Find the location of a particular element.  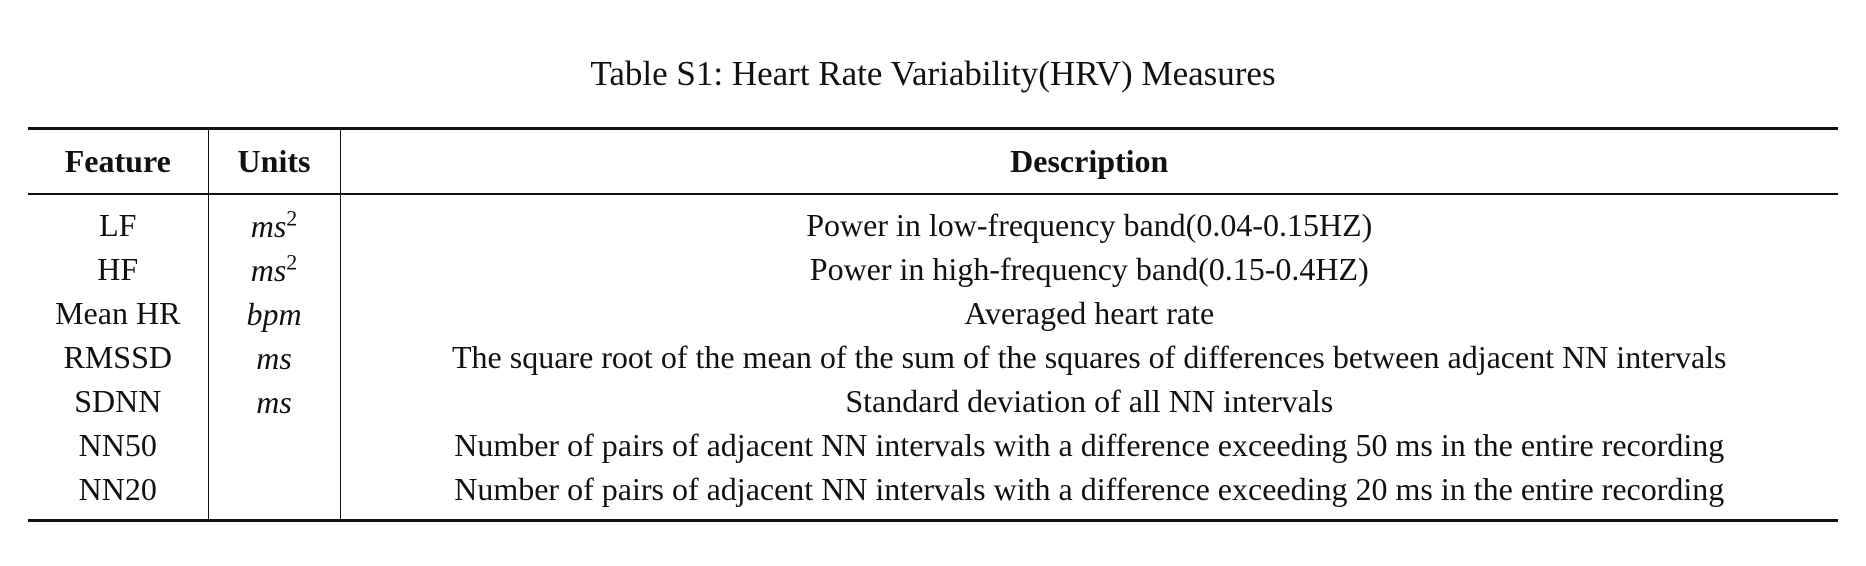

description-cell: Standard deviation of all NN intervals is located at coordinates (1089, 400).